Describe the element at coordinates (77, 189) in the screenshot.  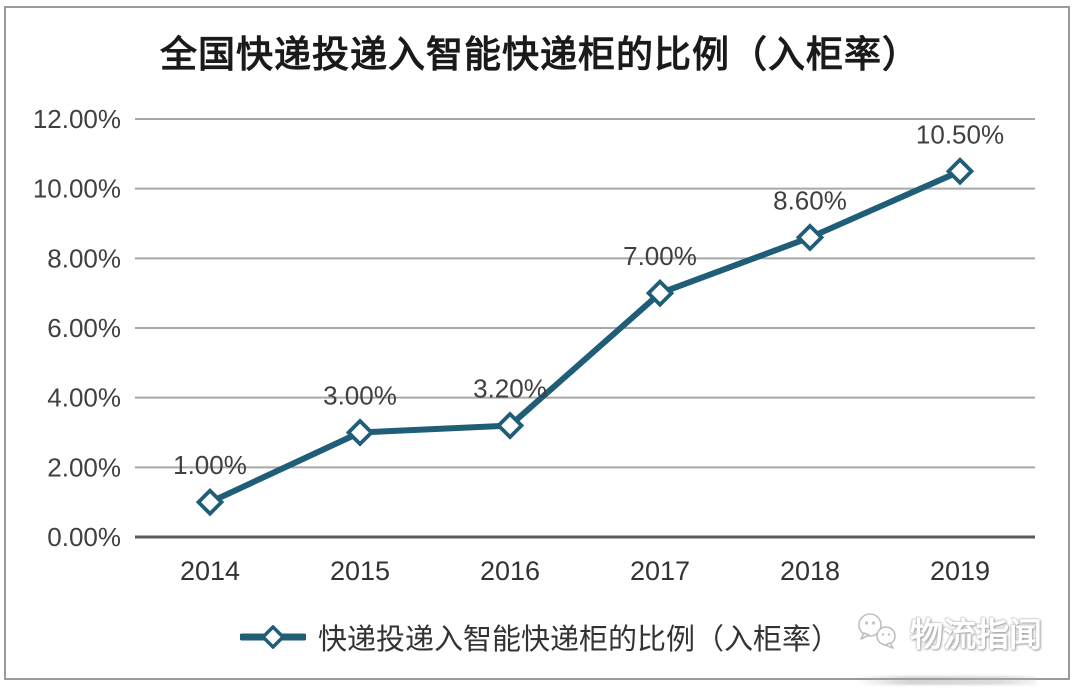
I see `y-tick-label: 10.00%` at that location.